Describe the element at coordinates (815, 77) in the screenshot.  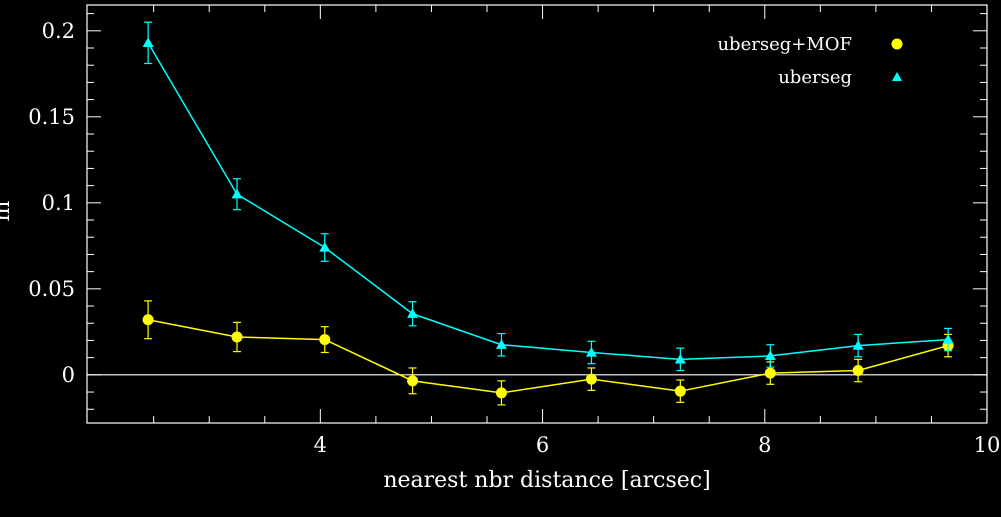
I see `legend-label: uberseg` at that location.